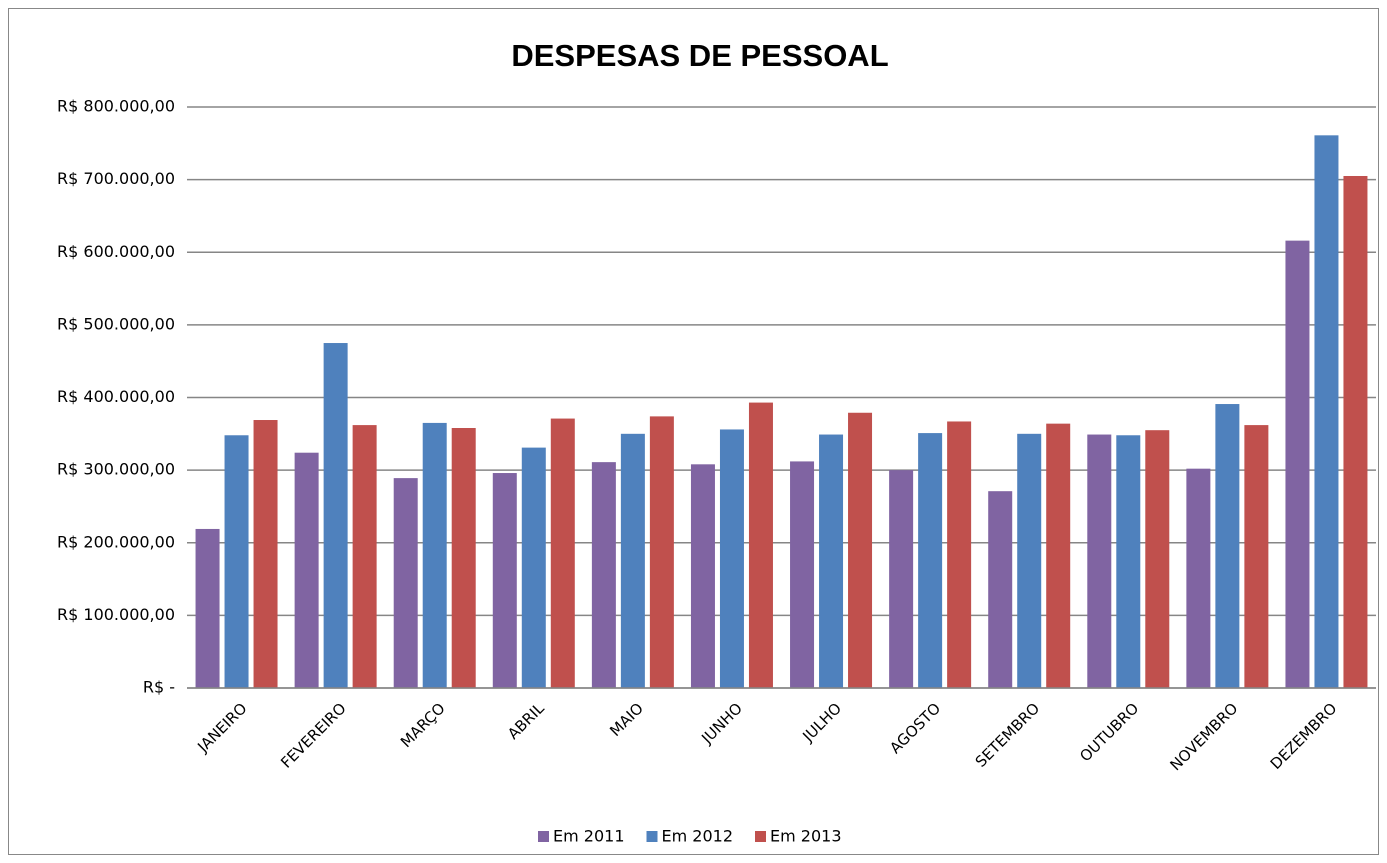  Describe the element at coordinates (116, 469) in the screenshot. I see `y-tick-label: R$ 300.000,00` at that location.